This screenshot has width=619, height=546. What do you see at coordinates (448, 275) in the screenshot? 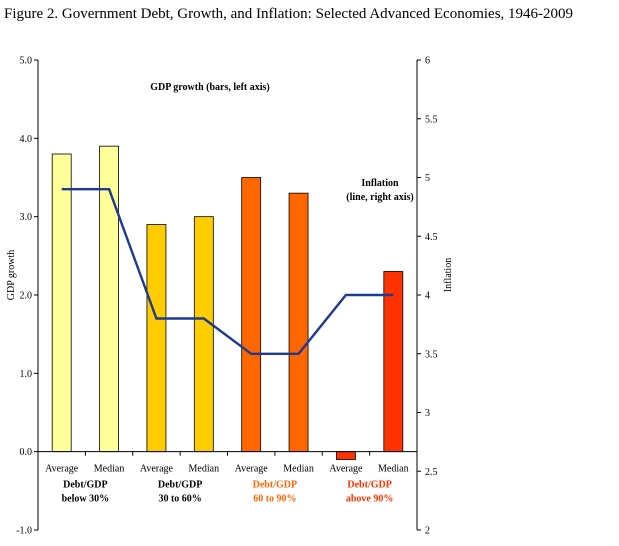
I see `y2-axis-label: Inflation` at bounding box center [448, 275].